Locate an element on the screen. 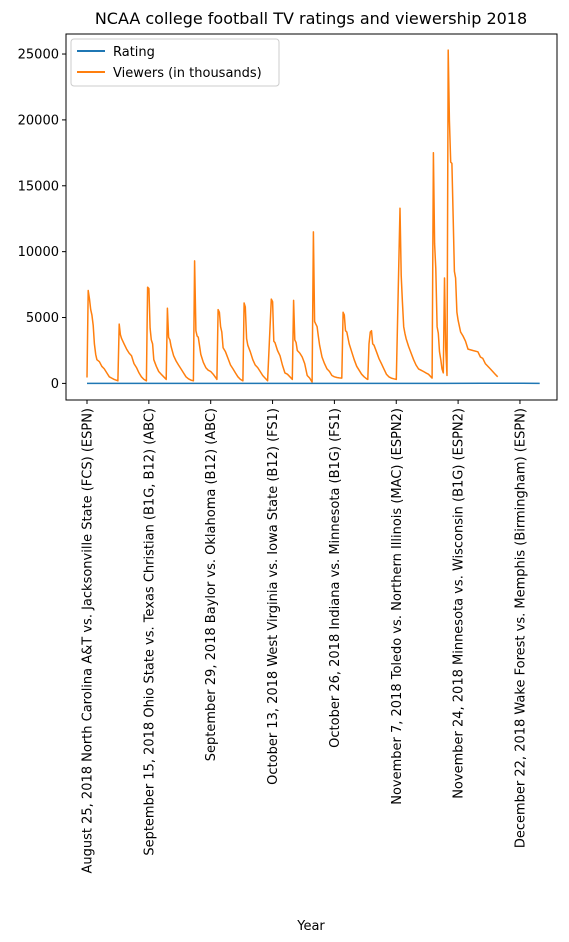 This screenshot has width=569, height=942. legend-label-viewers: Viewers (in thousands) is located at coordinates (187, 73).